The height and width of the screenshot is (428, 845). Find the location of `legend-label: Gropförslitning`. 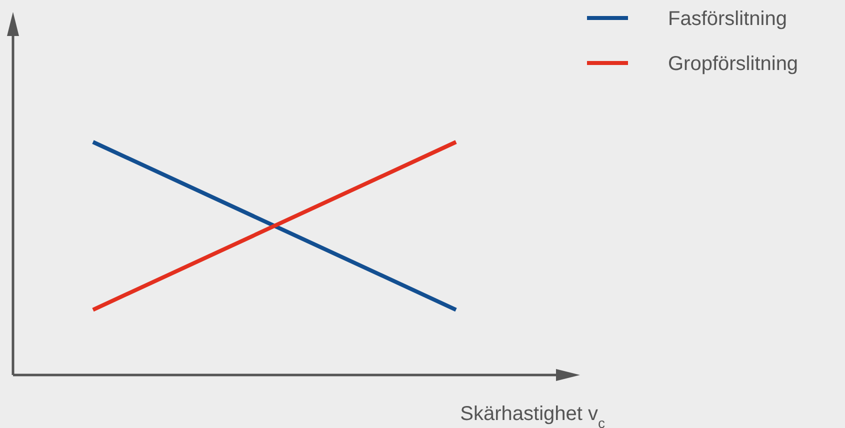

legend-label: Gropförslitning is located at coordinates (733, 64).